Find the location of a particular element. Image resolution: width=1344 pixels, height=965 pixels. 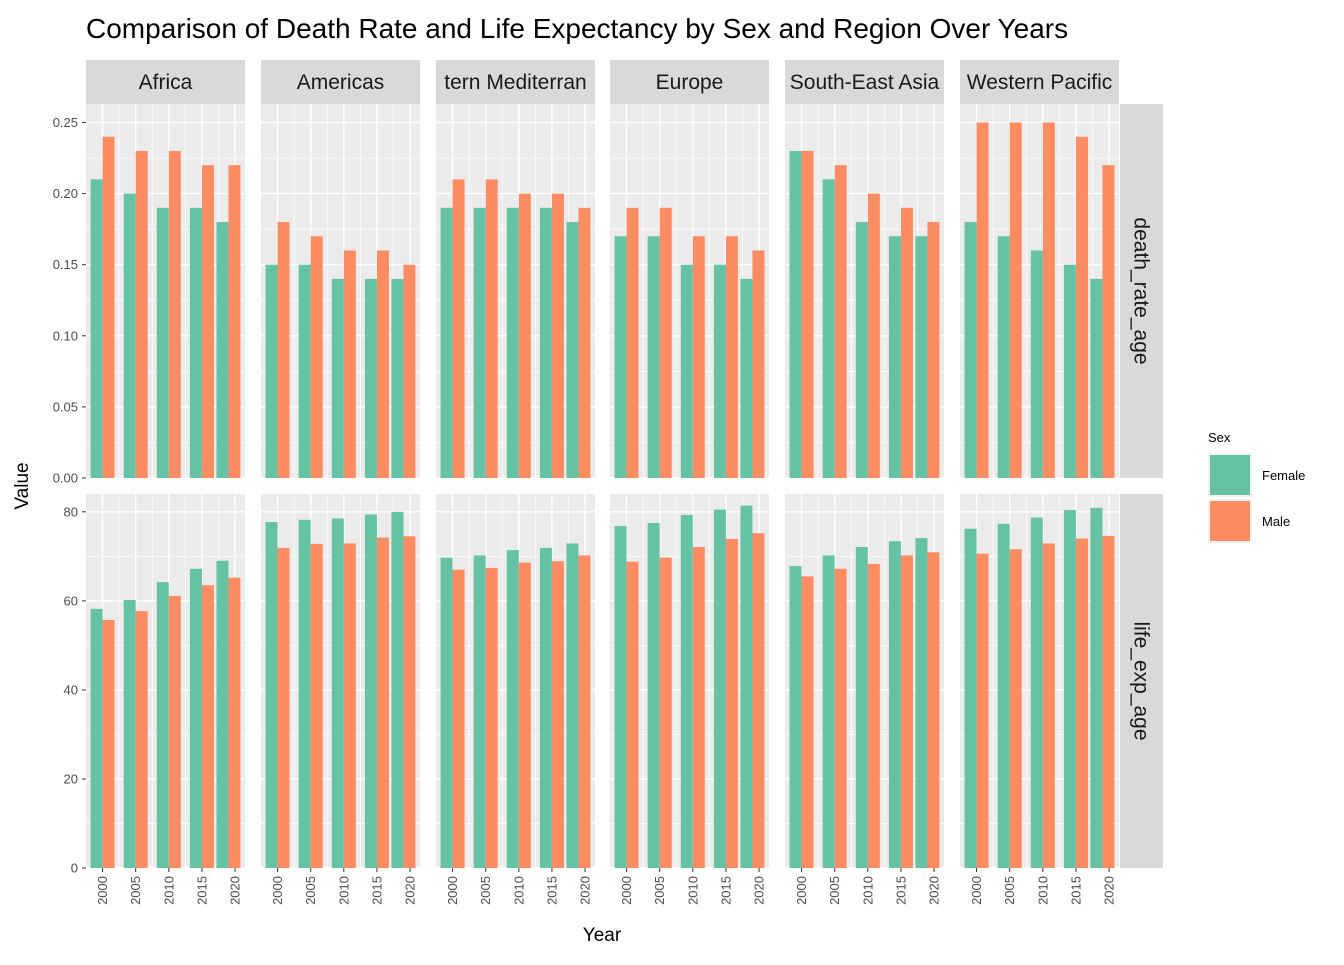

panel-death-rate-age-africa is located at coordinates (165, 291).